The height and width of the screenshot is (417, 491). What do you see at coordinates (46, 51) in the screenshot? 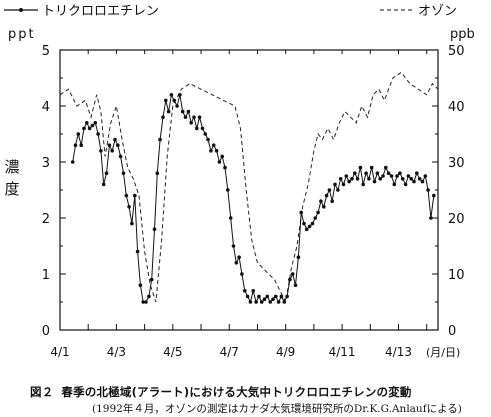
I see `left-tick-label-5: 5` at bounding box center [46, 51].